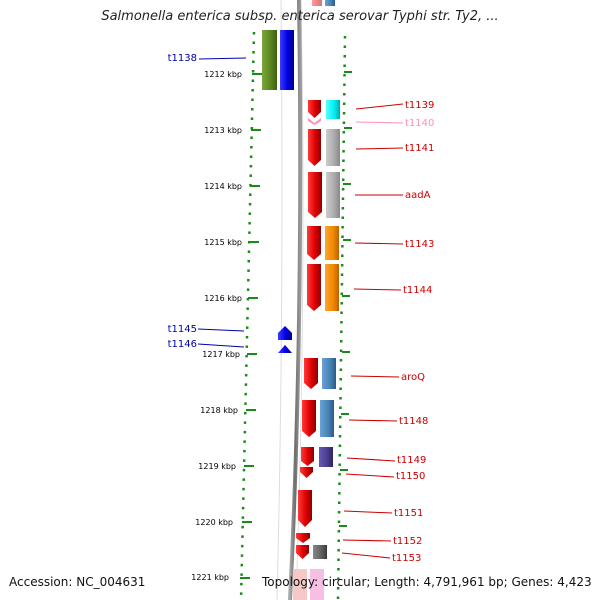 The height and width of the screenshot is (600, 600). I want to click on gene-label: t1144, so click(417, 290).